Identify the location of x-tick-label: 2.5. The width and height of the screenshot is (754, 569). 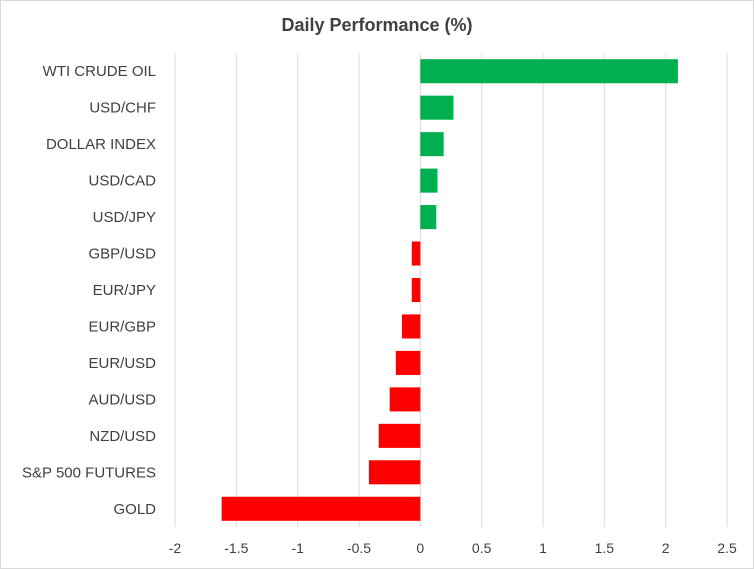
(727, 548).